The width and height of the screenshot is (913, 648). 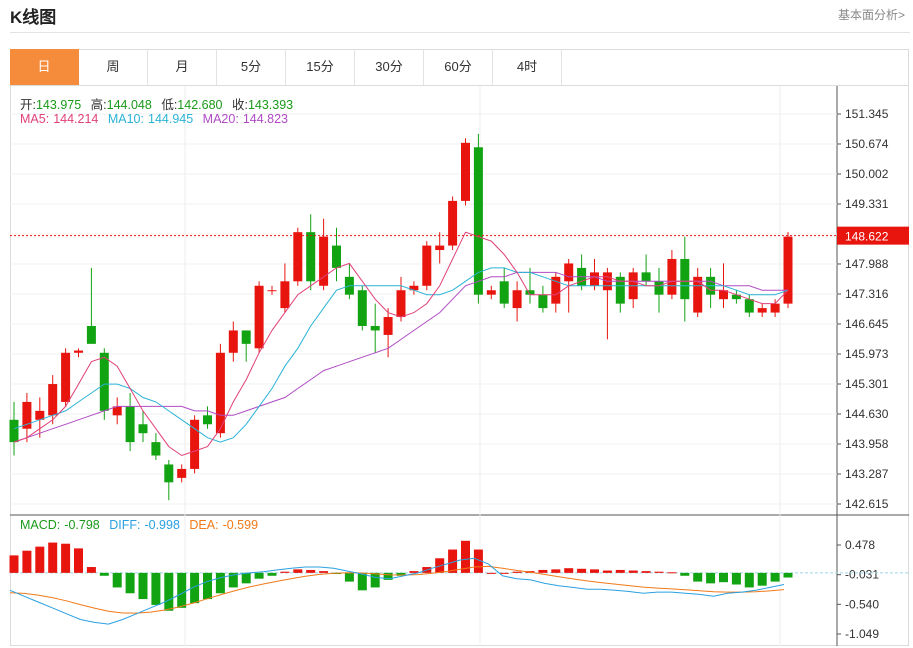 What do you see at coordinates (320, 67) in the screenshot?
I see `tab-15min: 15分` at bounding box center [320, 67].